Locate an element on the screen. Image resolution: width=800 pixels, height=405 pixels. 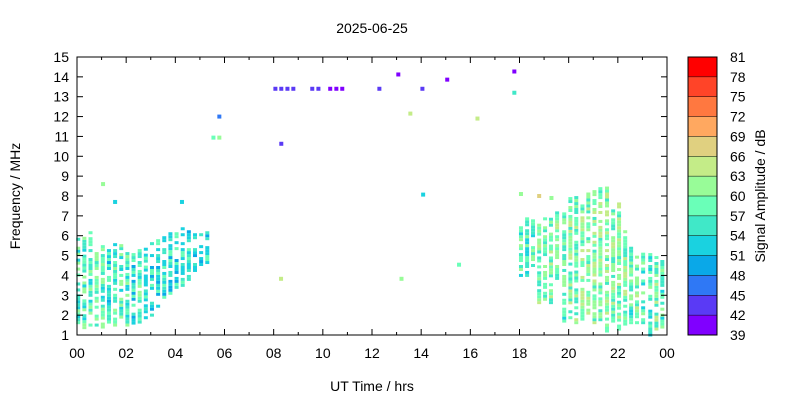
colorbar-tick-label: 54 is located at coordinates (738, 236).